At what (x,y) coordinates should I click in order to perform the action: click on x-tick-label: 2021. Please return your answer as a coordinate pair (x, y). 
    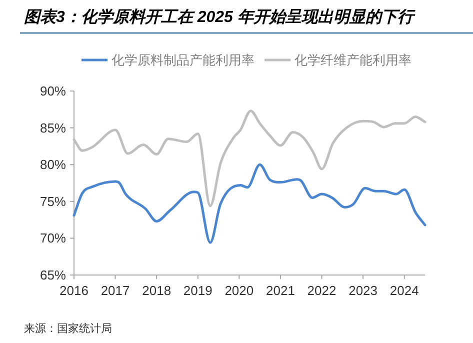
    Looking at the image, I should click on (280, 290).